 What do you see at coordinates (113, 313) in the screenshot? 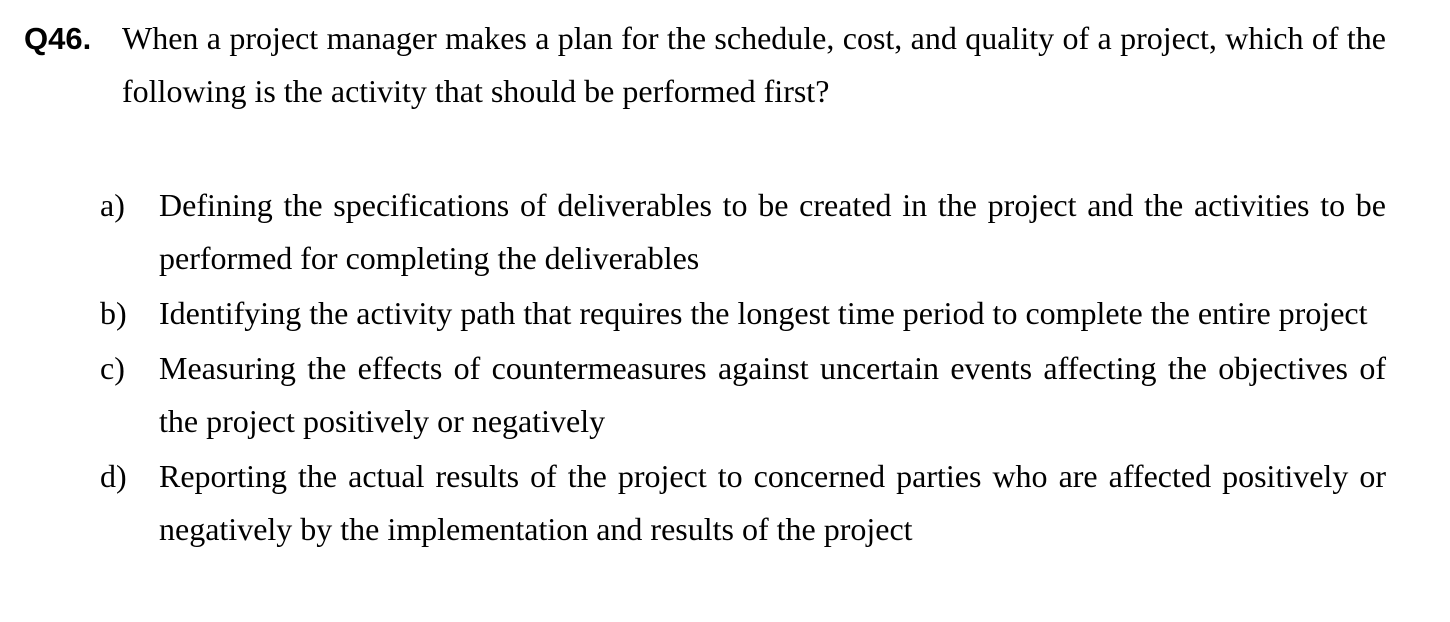
I see `option-label: b)` at bounding box center [113, 313].